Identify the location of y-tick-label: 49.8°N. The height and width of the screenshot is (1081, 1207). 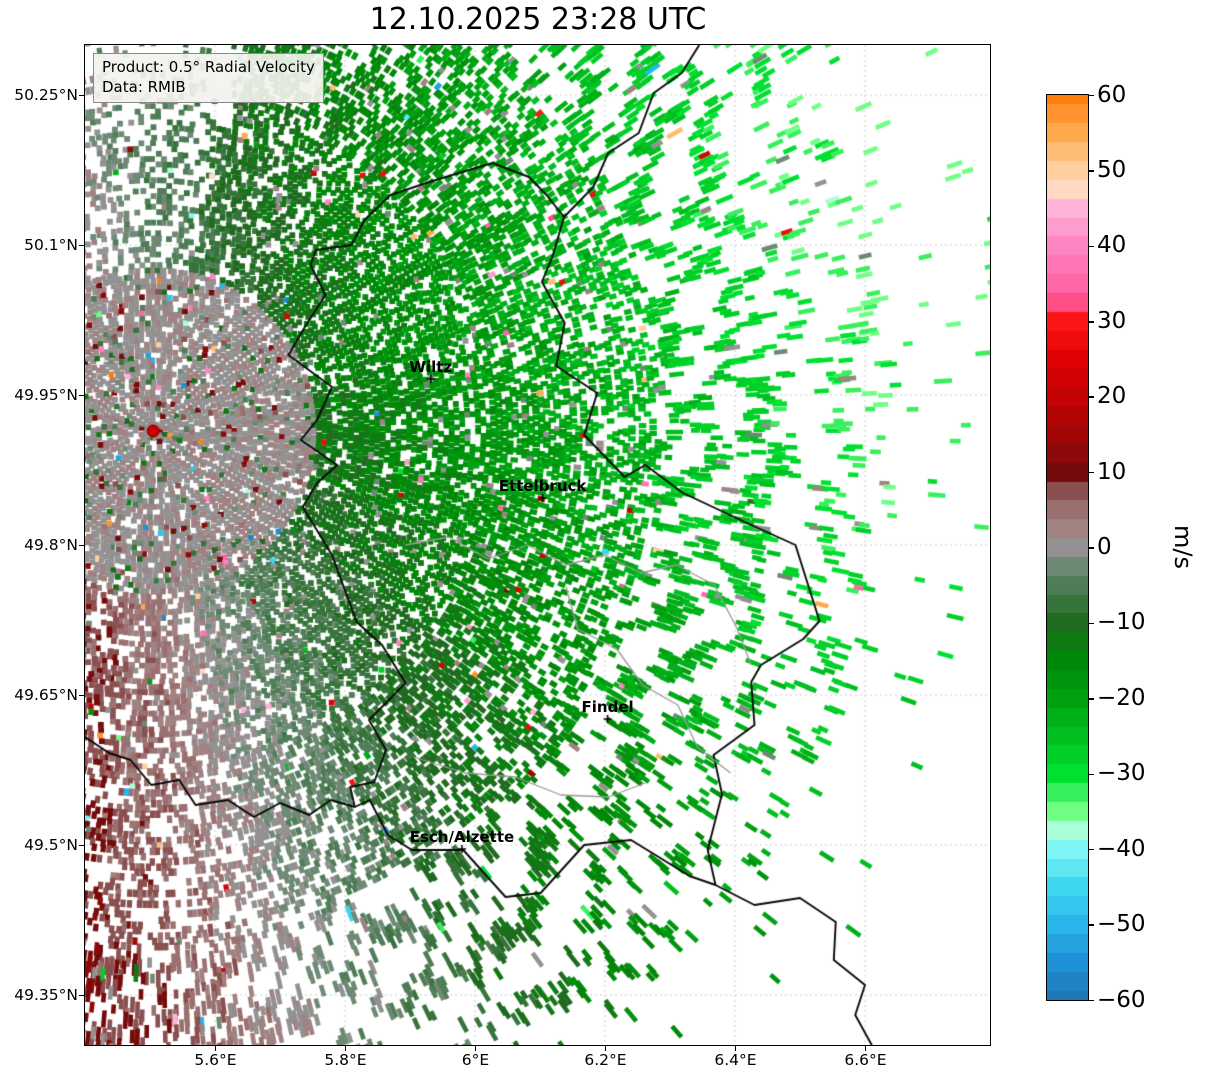
(51, 544).